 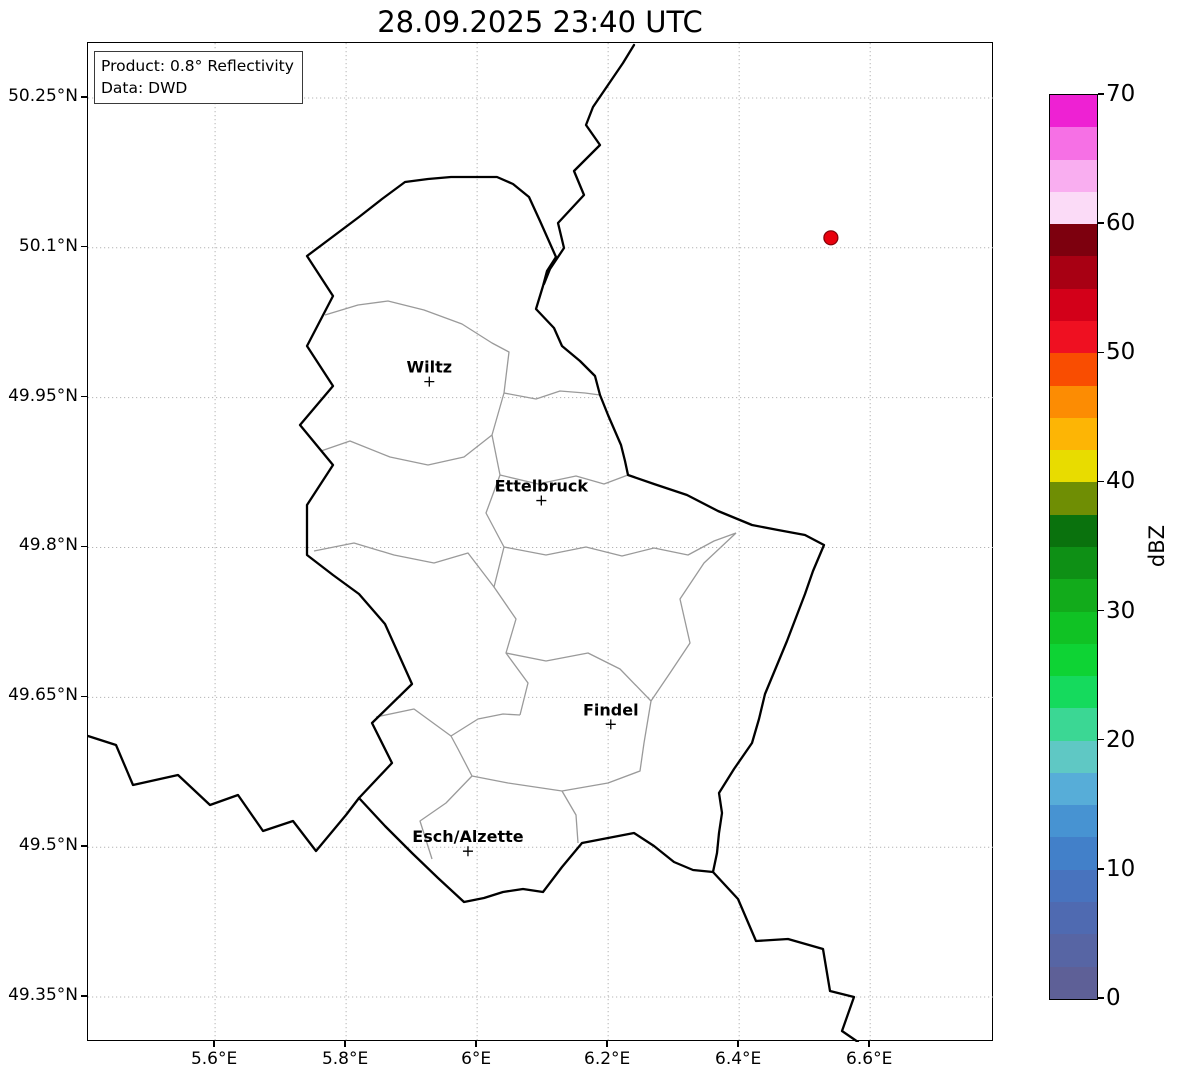 I want to click on y-tick-label: 50.1°N, so click(x=48, y=245).